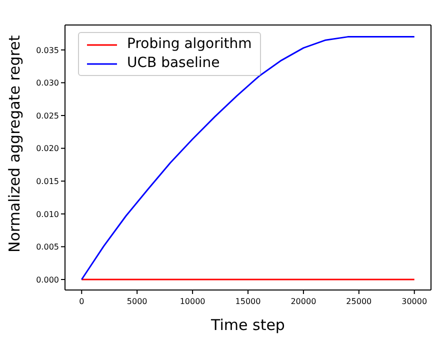 The image size is (444, 342). Describe the element at coordinates (415, 301) in the screenshot. I see `x-tick-label: 30000` at that location.